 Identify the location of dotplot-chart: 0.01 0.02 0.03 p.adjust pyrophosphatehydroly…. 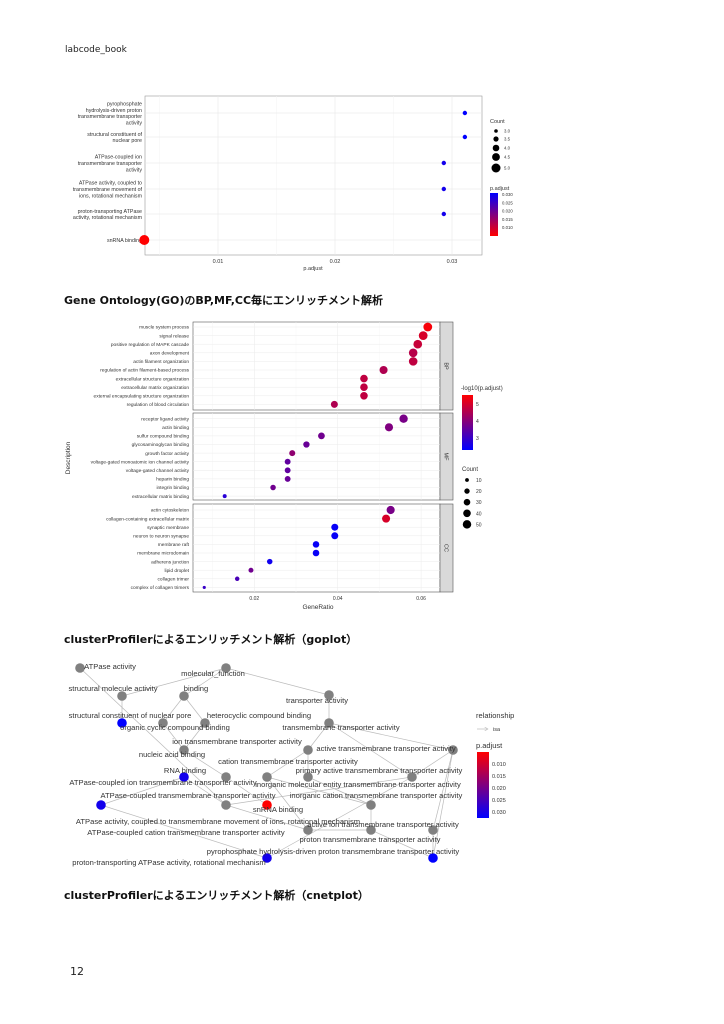
(293, 183).